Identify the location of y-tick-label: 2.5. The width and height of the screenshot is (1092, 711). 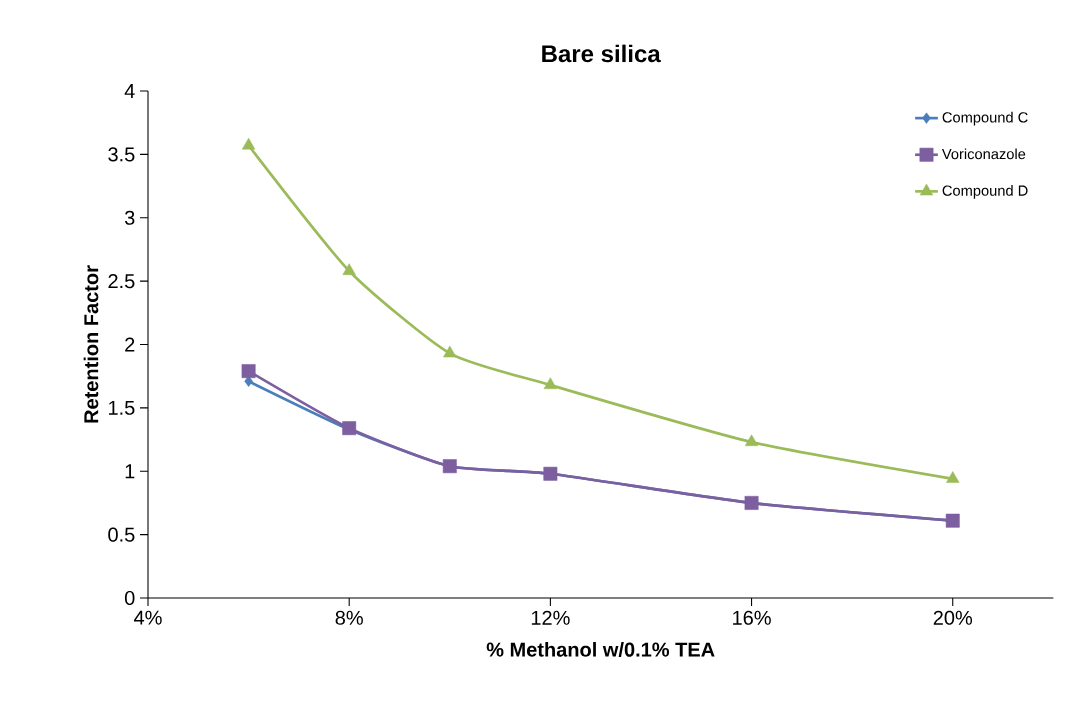
(121, 281).